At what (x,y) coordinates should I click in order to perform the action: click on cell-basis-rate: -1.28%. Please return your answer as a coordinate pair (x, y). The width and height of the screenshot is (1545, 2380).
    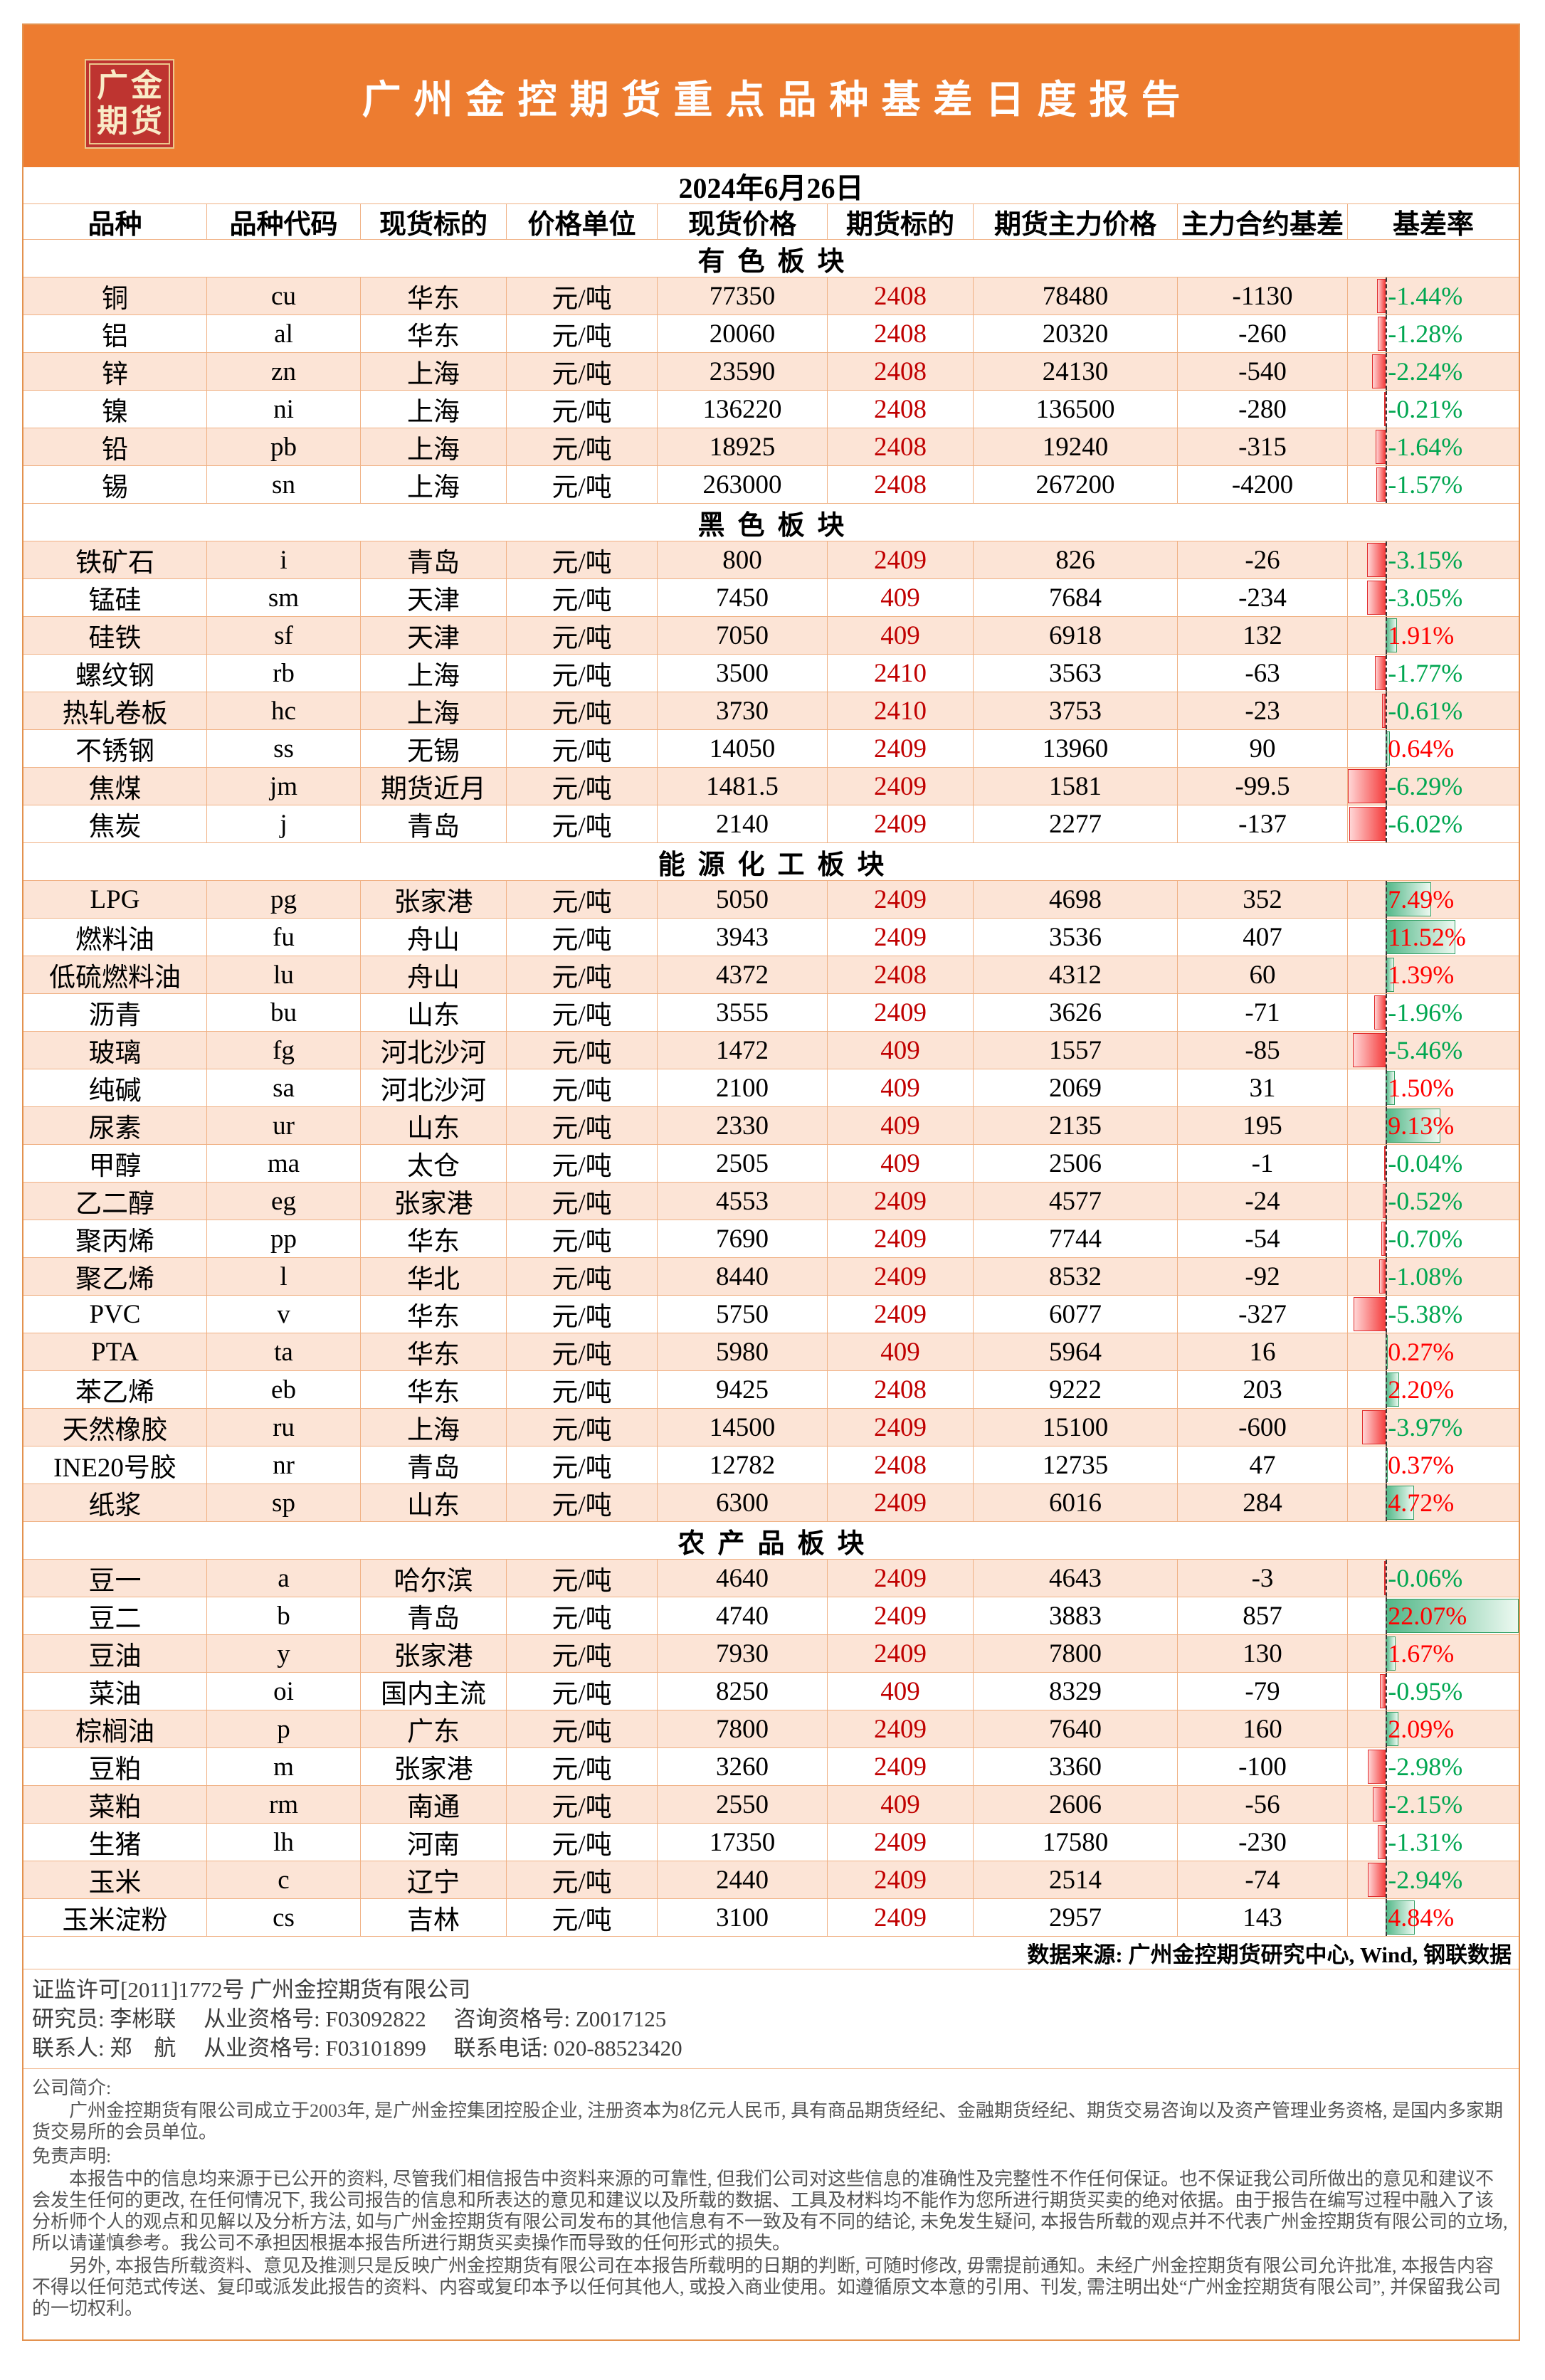
    Looking at the image, I should click on (1433, 333).